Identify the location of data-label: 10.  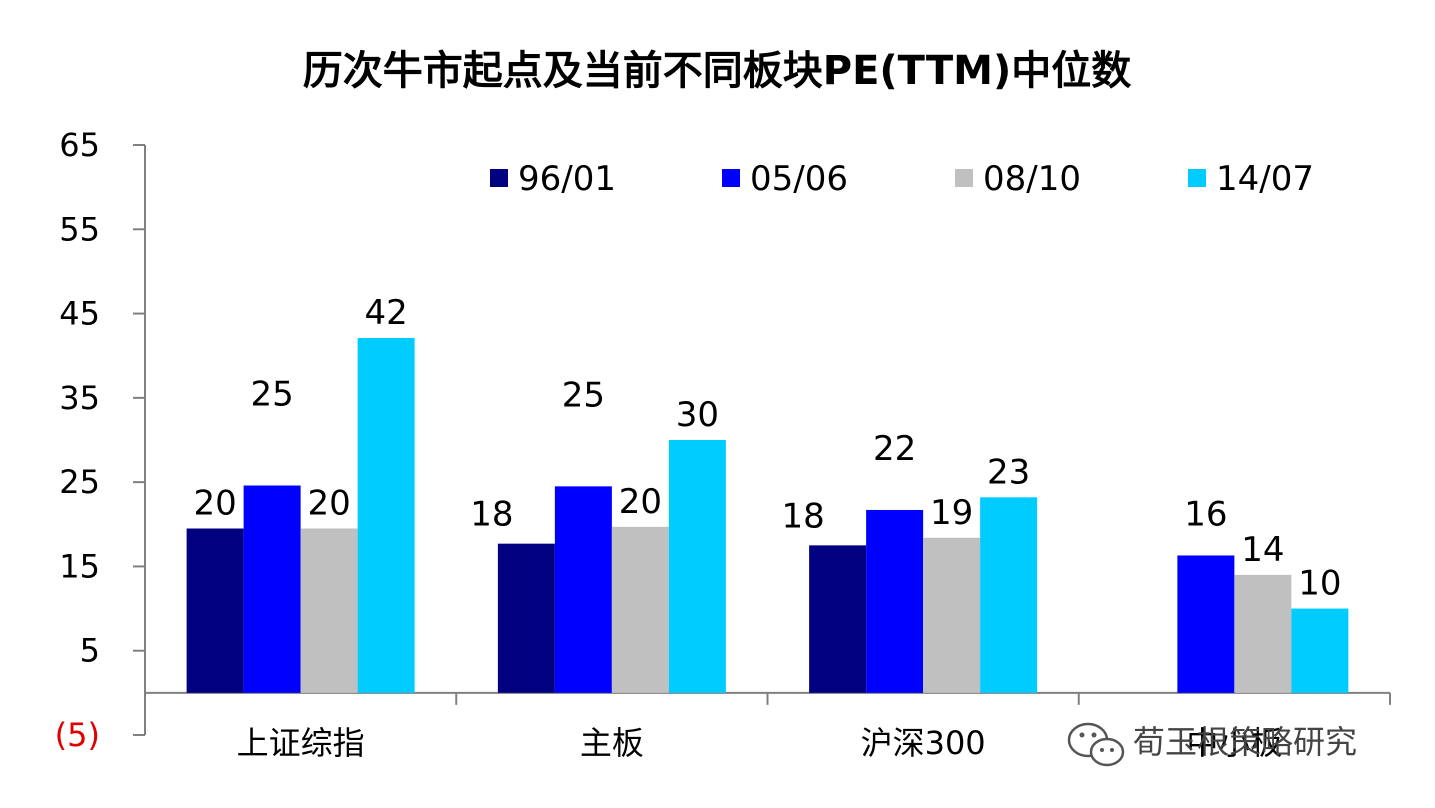
(1319, 584).